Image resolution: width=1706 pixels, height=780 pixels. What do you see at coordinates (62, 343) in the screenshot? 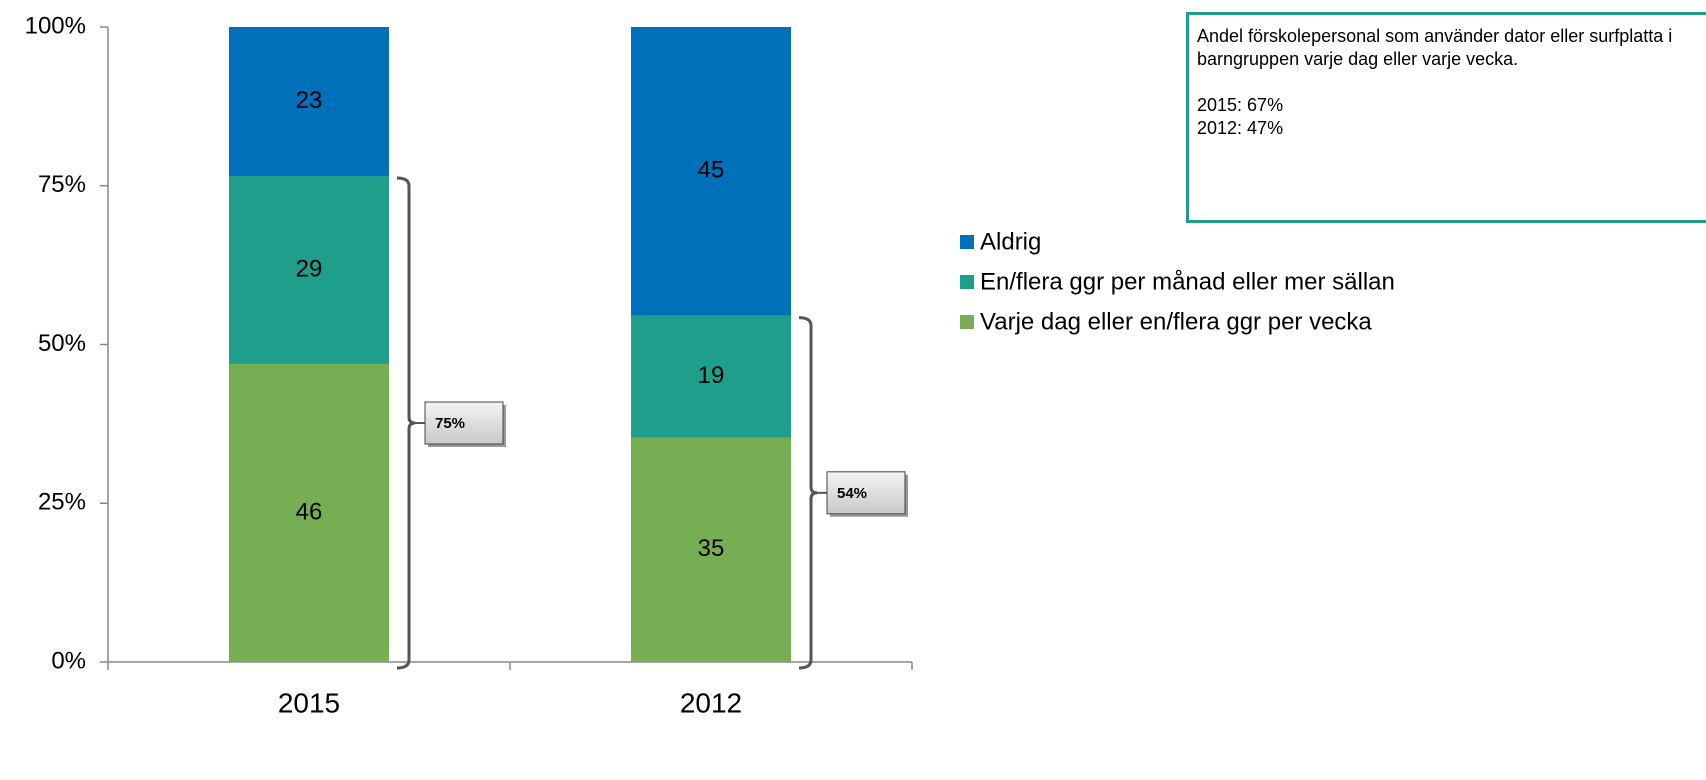
I see `y-tick-label: 50%` at bounding box center [62, 343].